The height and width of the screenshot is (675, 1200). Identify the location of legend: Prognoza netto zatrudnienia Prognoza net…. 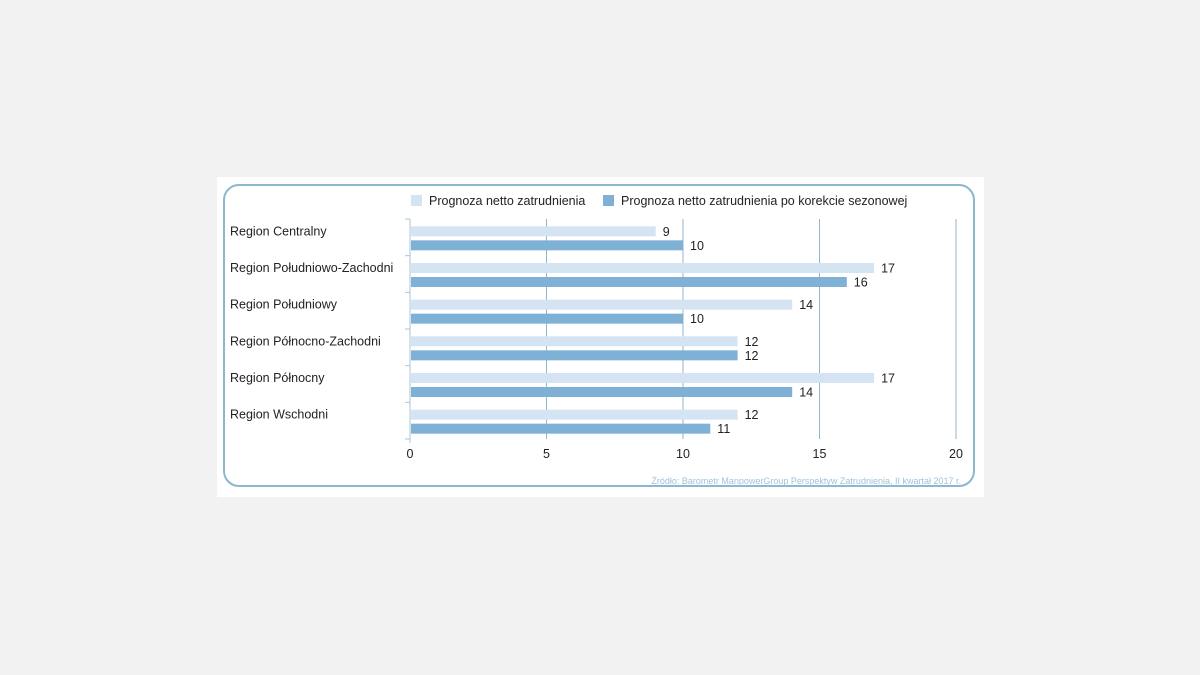
(659, 201).